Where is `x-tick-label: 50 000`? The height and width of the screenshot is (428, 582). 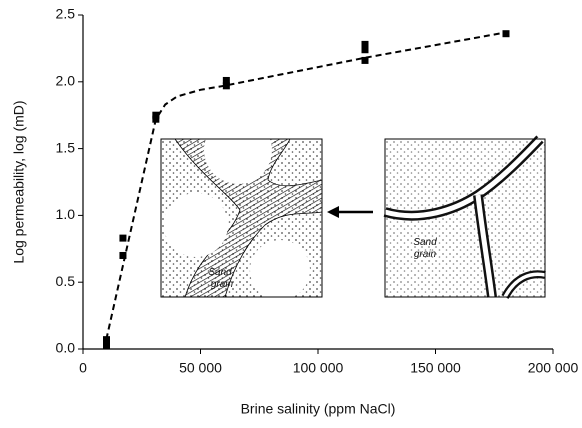 x-tick-label: 50 000 is located at coordinates (200, 368).